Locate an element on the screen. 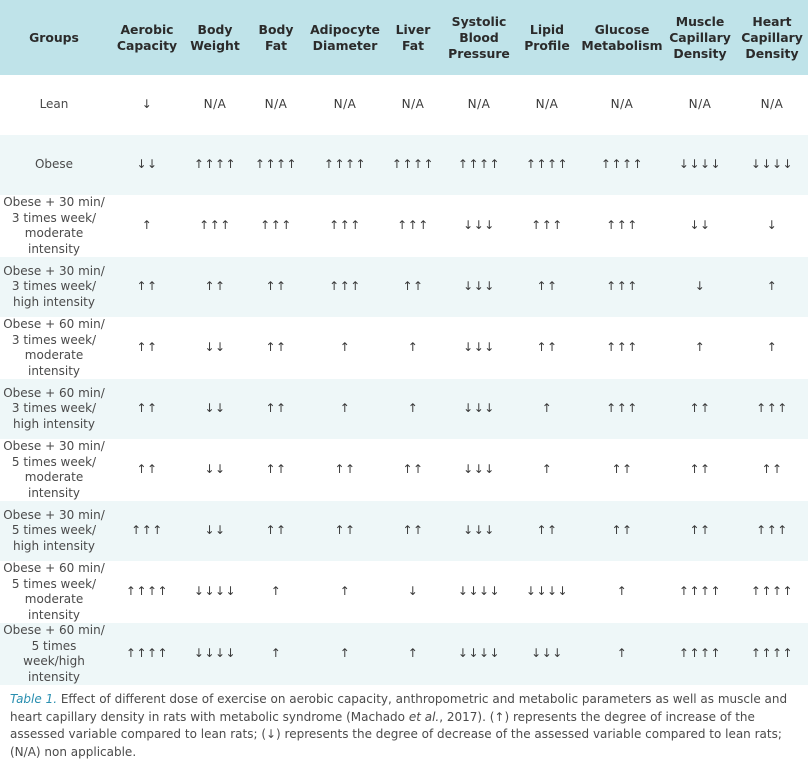  column-header: Heart Capillary Density is located at coordinates (772, 37).